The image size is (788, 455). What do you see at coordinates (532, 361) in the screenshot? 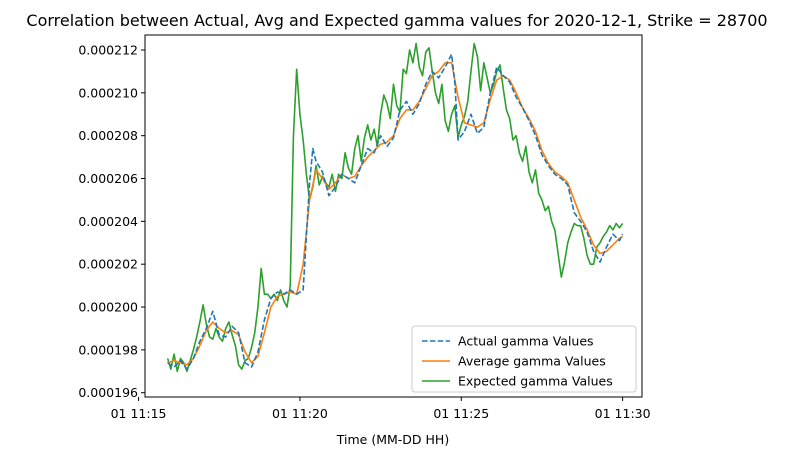
I see `legend-label: Average gamma Values` at bounding box center [532, 361].